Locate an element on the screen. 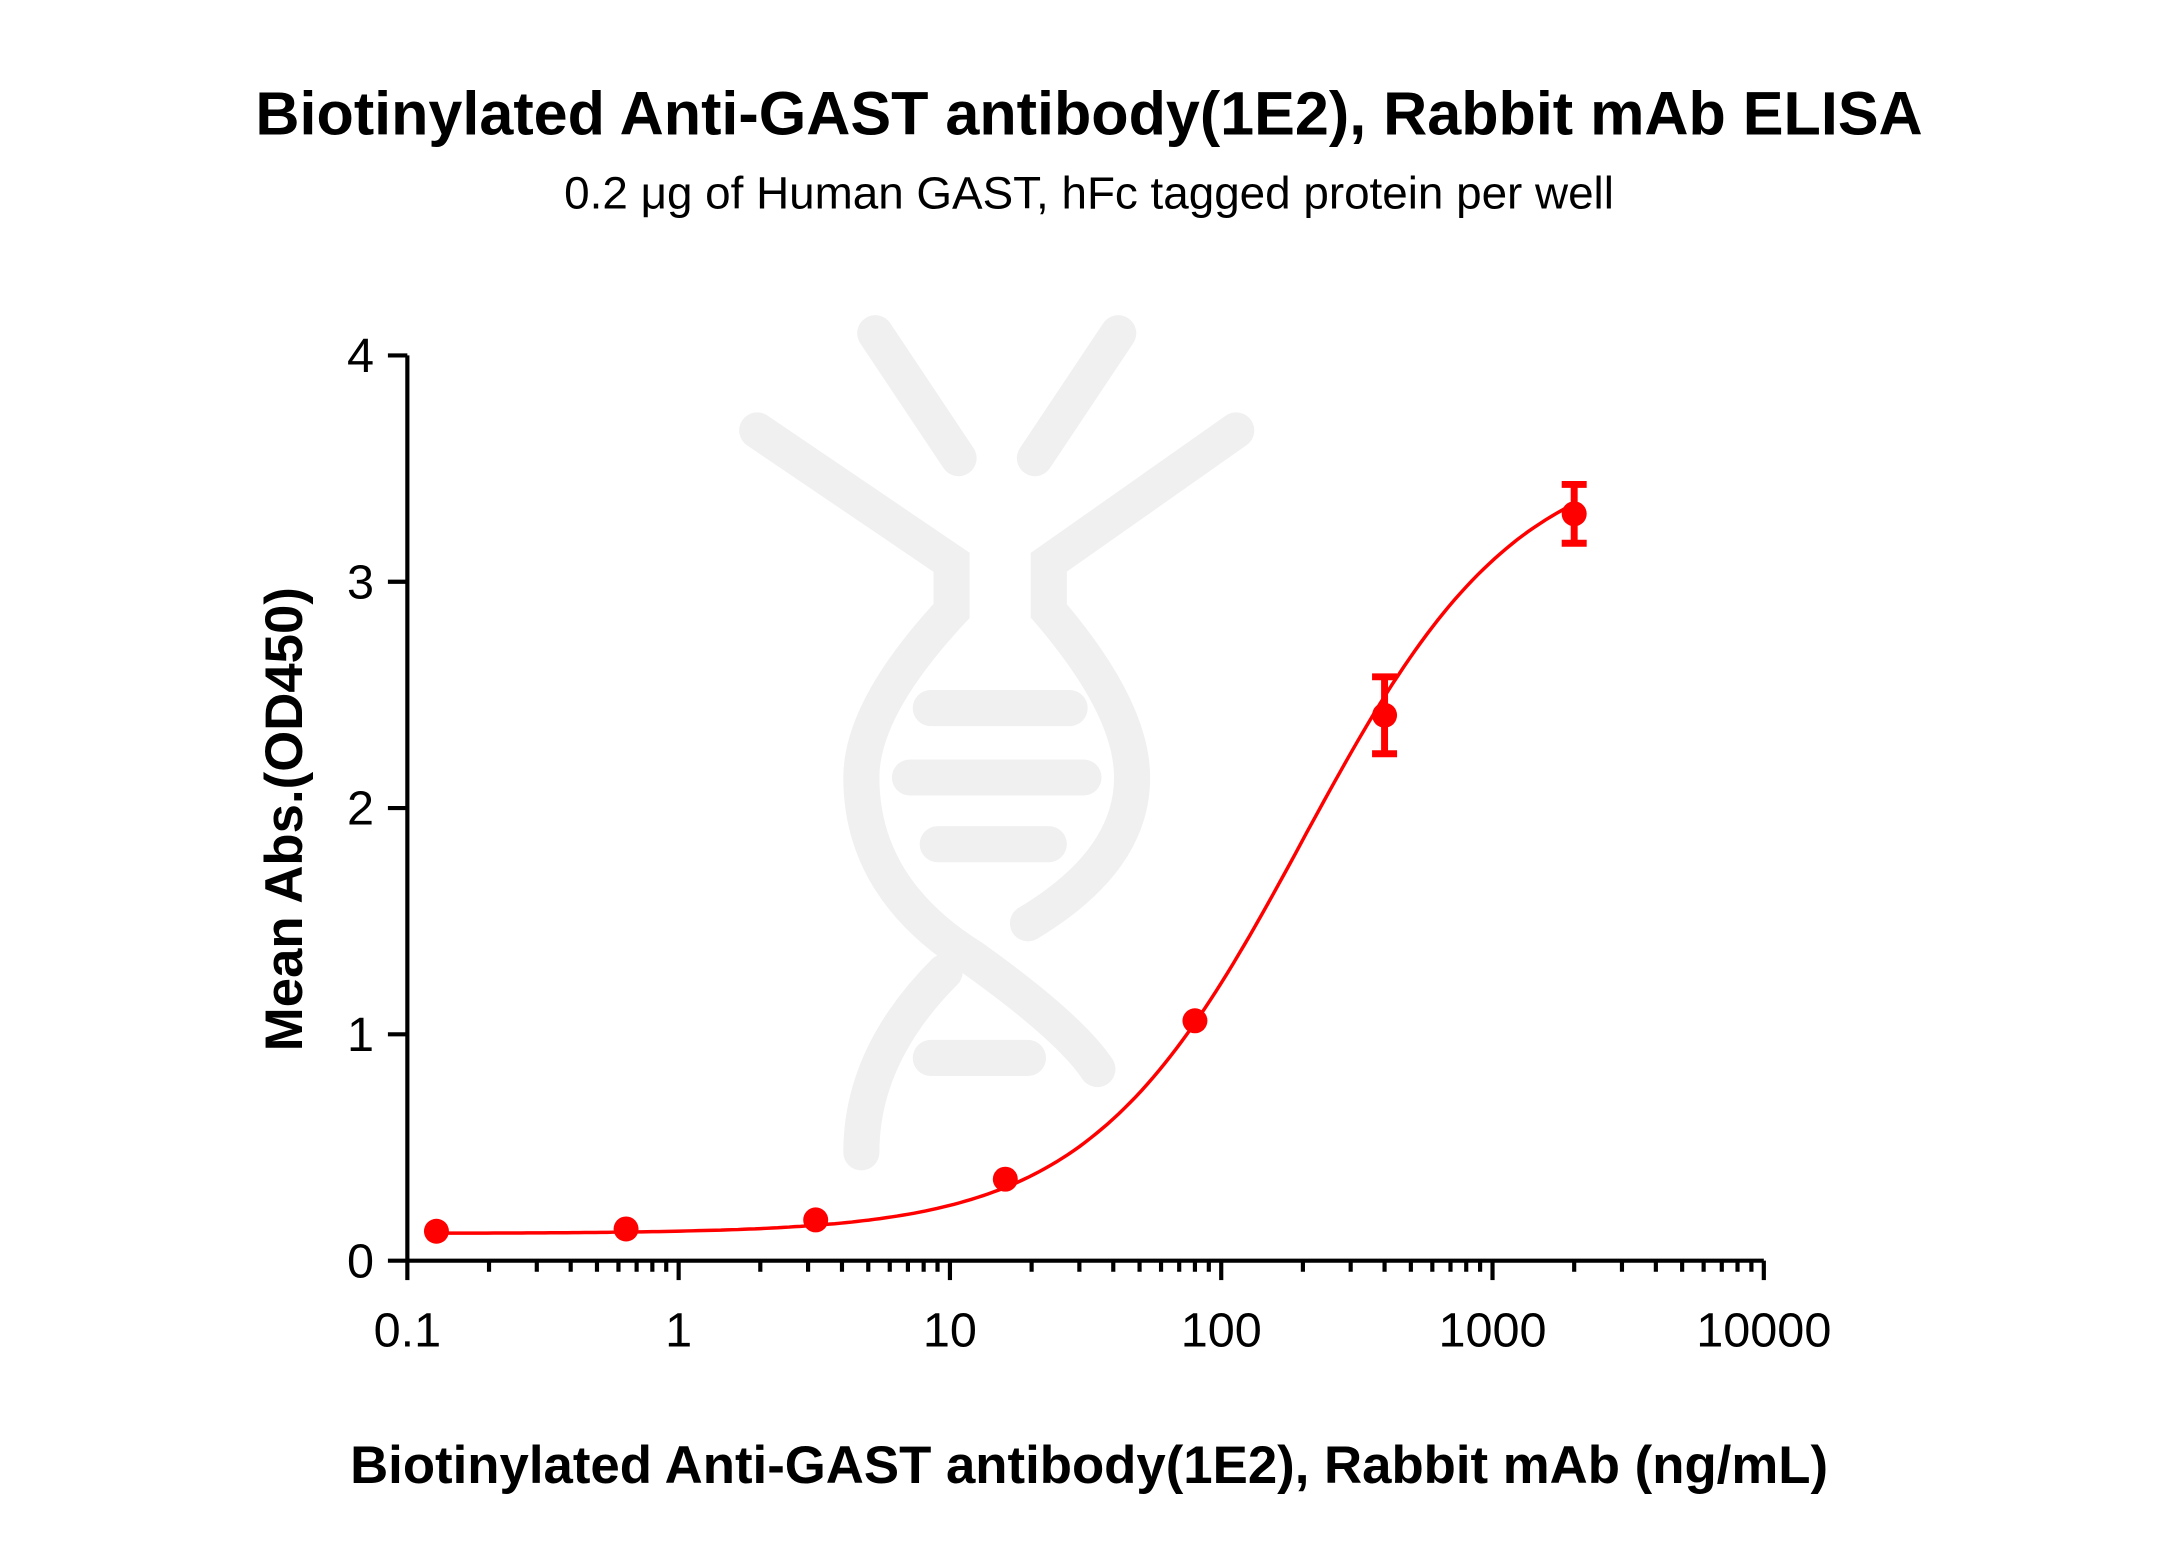 This screenshot has width=2167, height=1555. watermark-logo is located at coordinates (997, 743).